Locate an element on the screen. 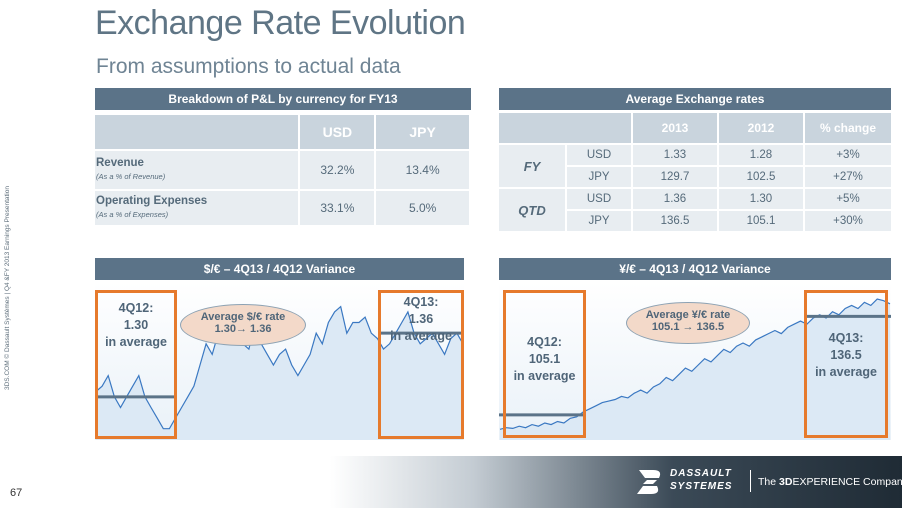 The height and width of the screenshot is (508, 902). pl-row-opex: Operating Expenses is located at coordinates (152, 201).